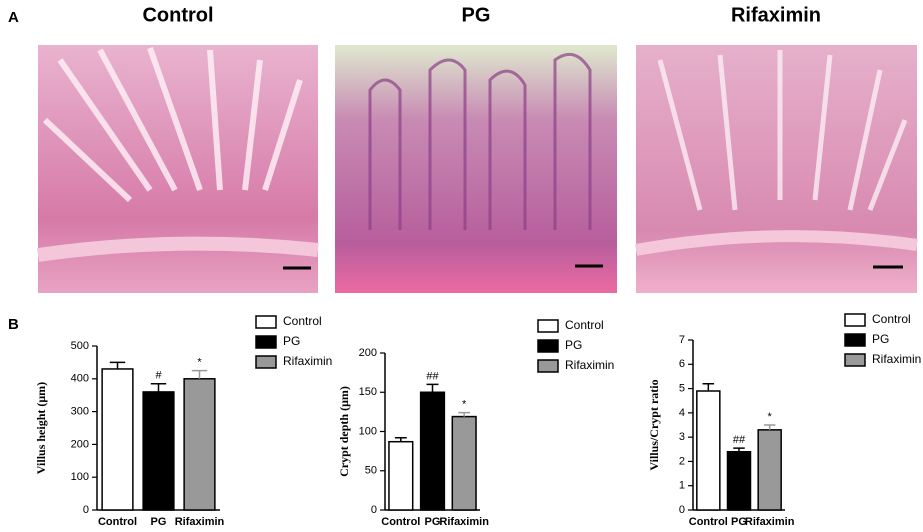 This screenshot has height=532, width=923. What do you see at coordinates (682, 388) in the screenshot?
I see `y-tick-label: 5` at bounding box center [682, 388].